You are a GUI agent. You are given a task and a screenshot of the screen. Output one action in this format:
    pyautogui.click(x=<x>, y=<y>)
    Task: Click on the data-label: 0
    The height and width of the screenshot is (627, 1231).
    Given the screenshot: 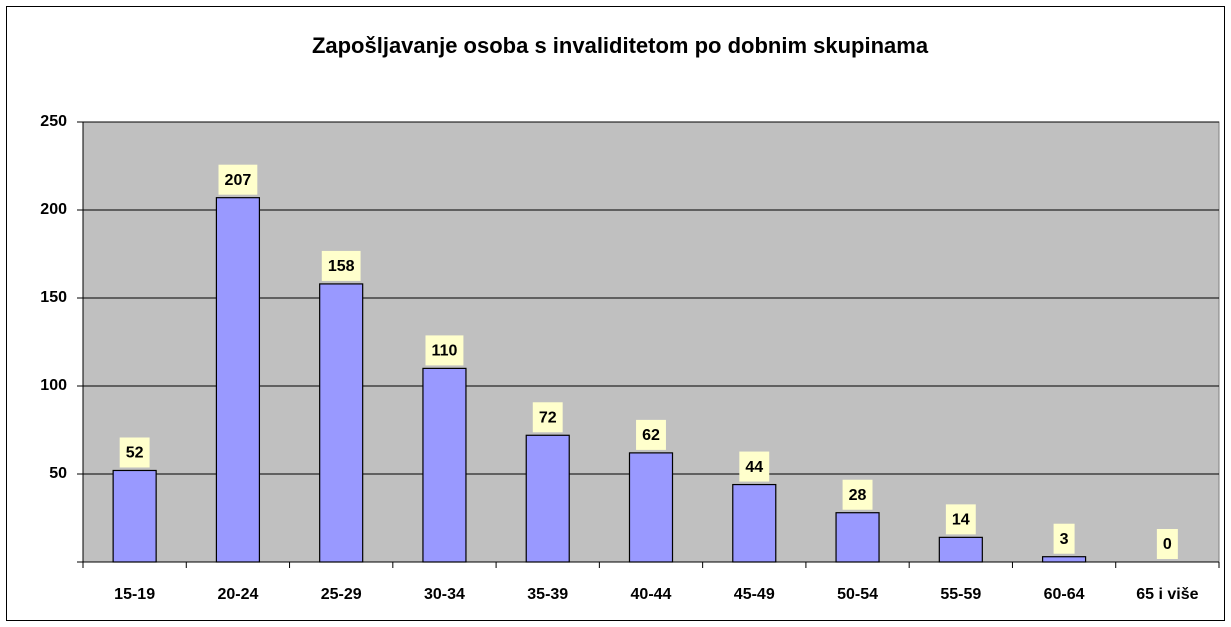 What is the action you would take?
    pyautogui.click(x=1167, y=544)
    